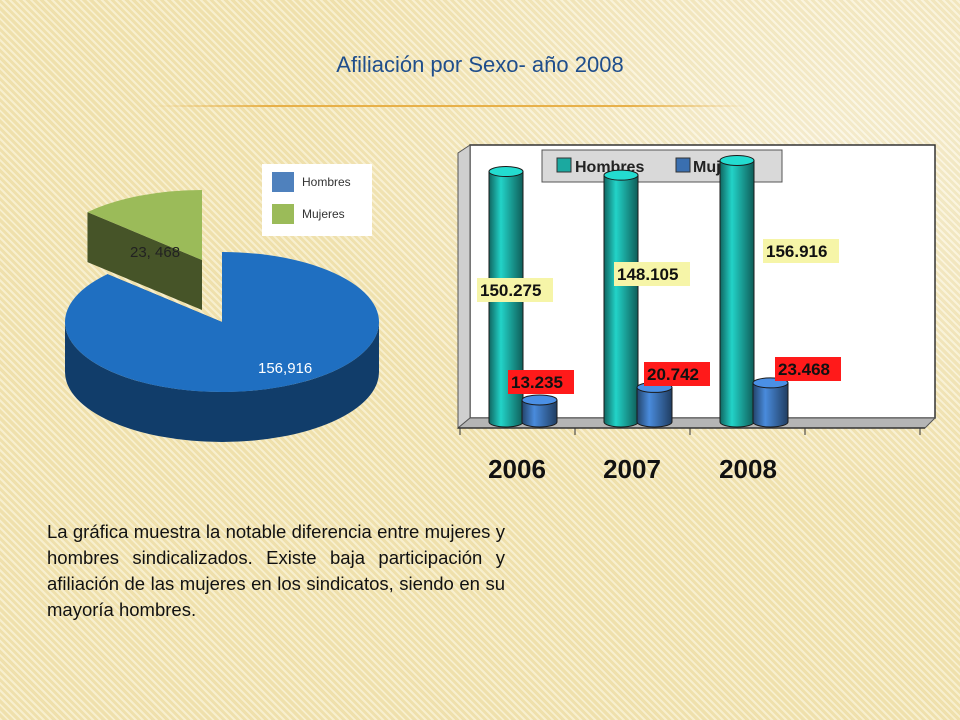  I want to click on data-label-mujeres-2007: 20.742, so click(677, 374).